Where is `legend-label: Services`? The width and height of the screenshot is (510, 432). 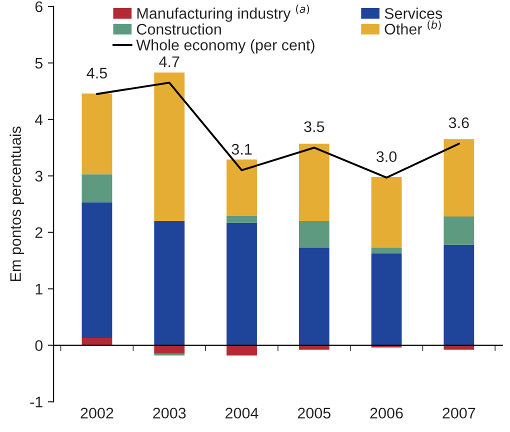
legend-label: Services is located at coordinates (413, 13).